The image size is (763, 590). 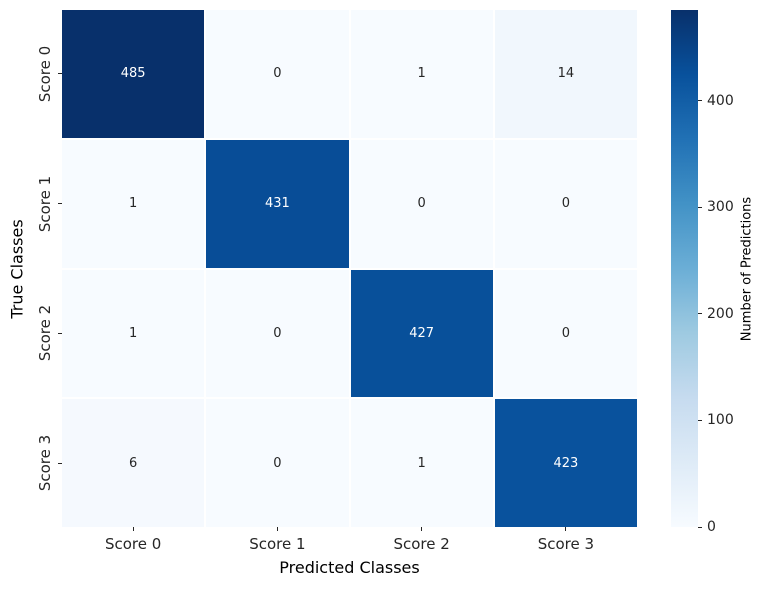 I want to click on heatmap-cell: 6, so click(x=133, y=463).